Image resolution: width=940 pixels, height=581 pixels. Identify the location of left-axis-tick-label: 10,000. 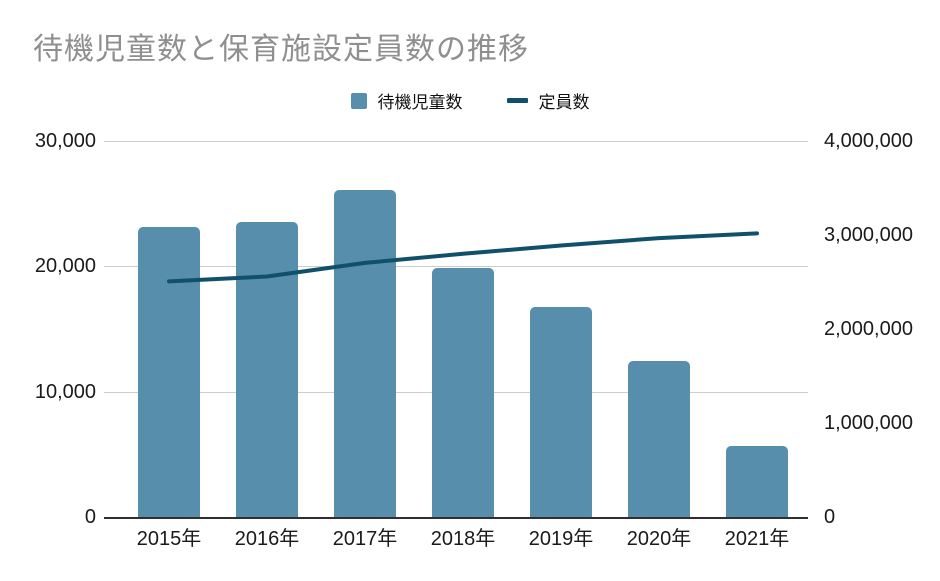
(65, 391).